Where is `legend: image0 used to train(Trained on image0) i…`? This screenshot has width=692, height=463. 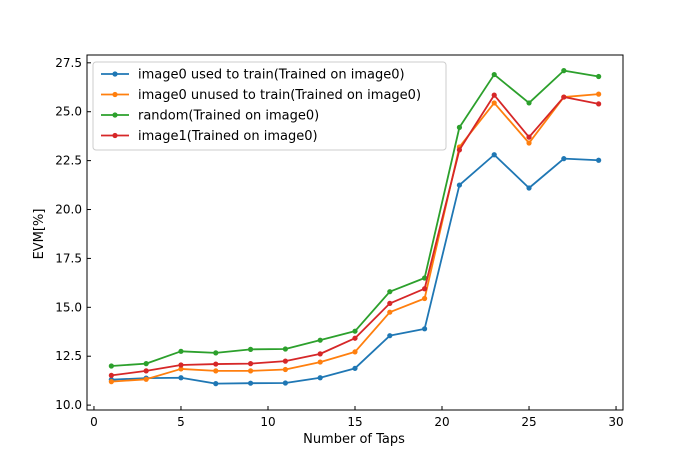
legend: image0 used to train(Trained on image0) i… is located at coordinates (269, 106).